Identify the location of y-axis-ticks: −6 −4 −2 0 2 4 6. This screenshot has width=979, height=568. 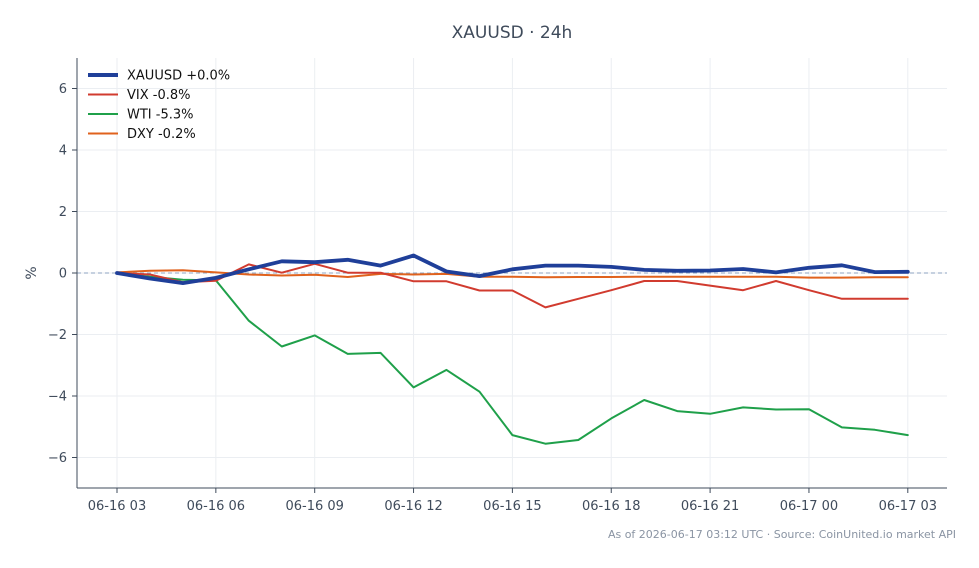
(62, 274).